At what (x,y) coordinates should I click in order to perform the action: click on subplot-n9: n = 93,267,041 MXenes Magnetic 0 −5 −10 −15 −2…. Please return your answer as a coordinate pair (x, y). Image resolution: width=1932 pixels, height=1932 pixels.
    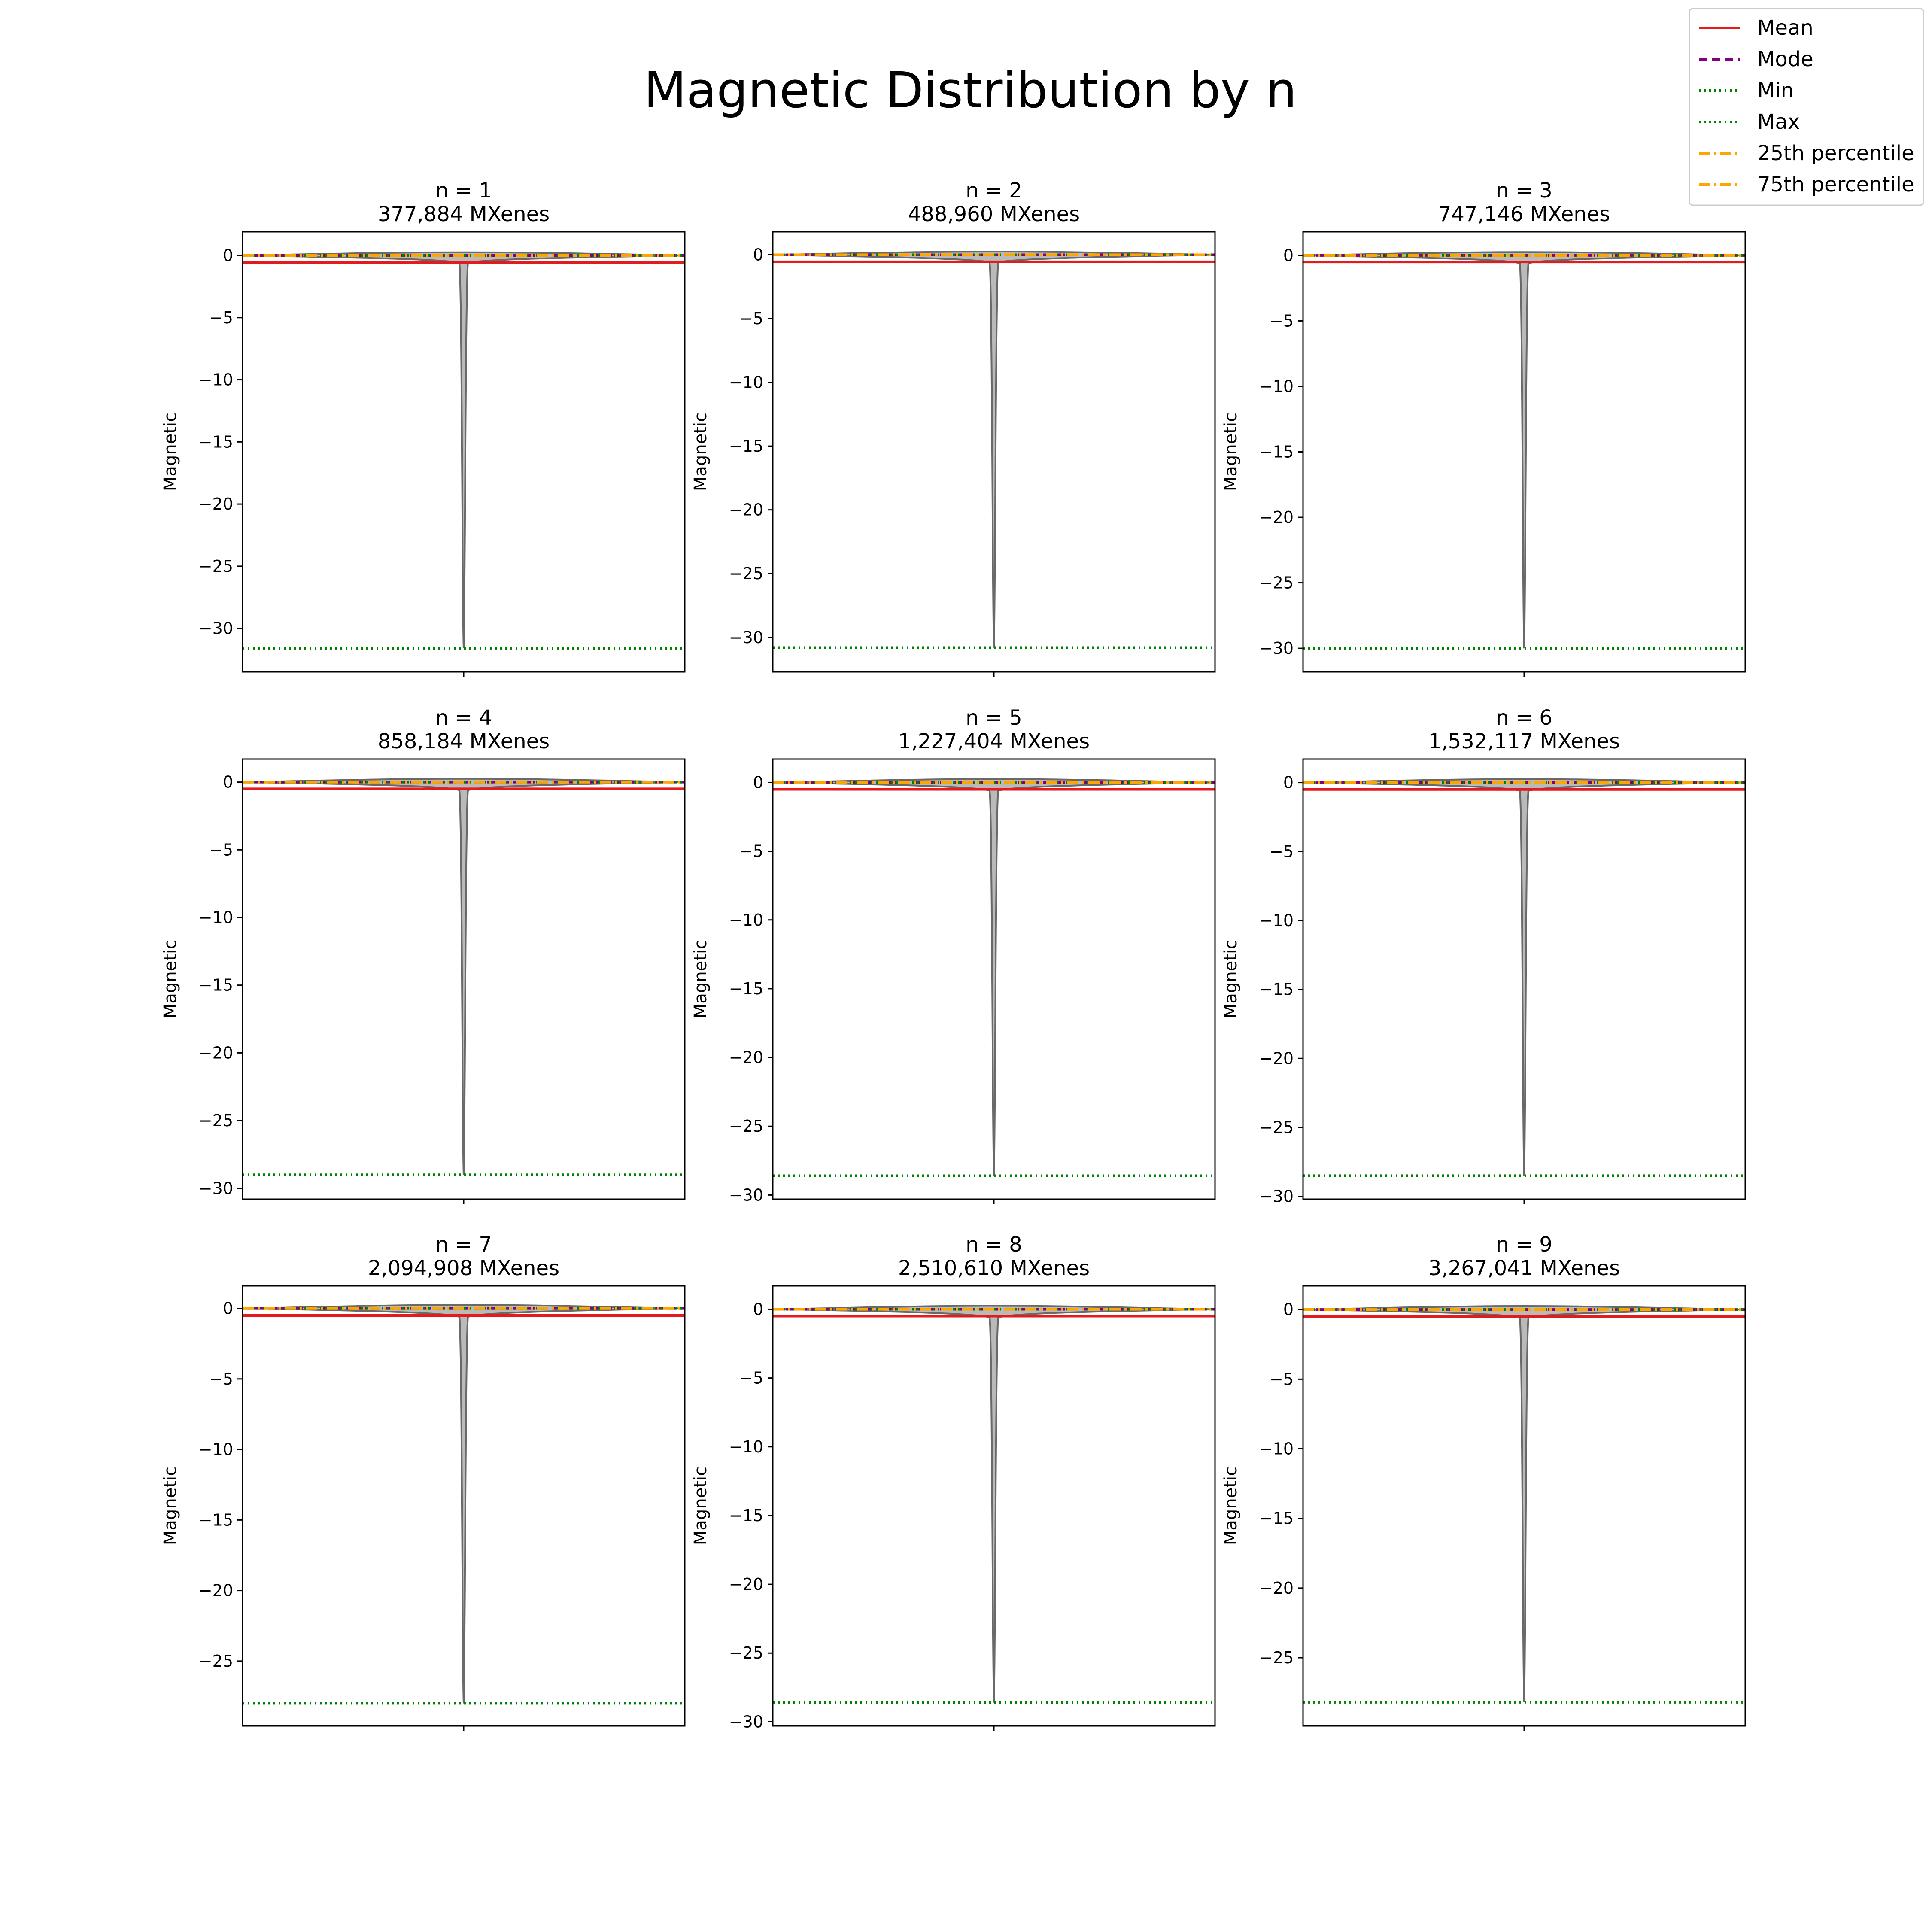
    Looking at the image, I should click on (1484, 1482).